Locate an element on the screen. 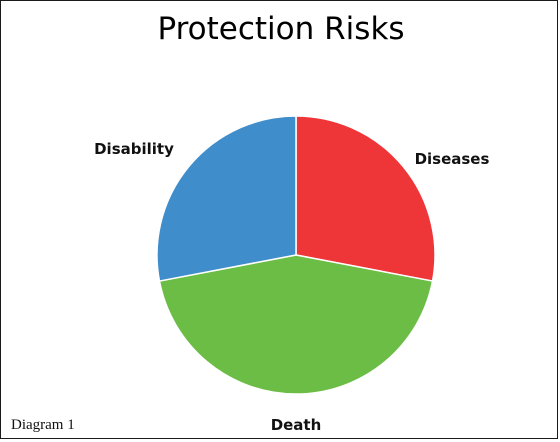  slice-label-death: Death is located at coordinates (296, 425).